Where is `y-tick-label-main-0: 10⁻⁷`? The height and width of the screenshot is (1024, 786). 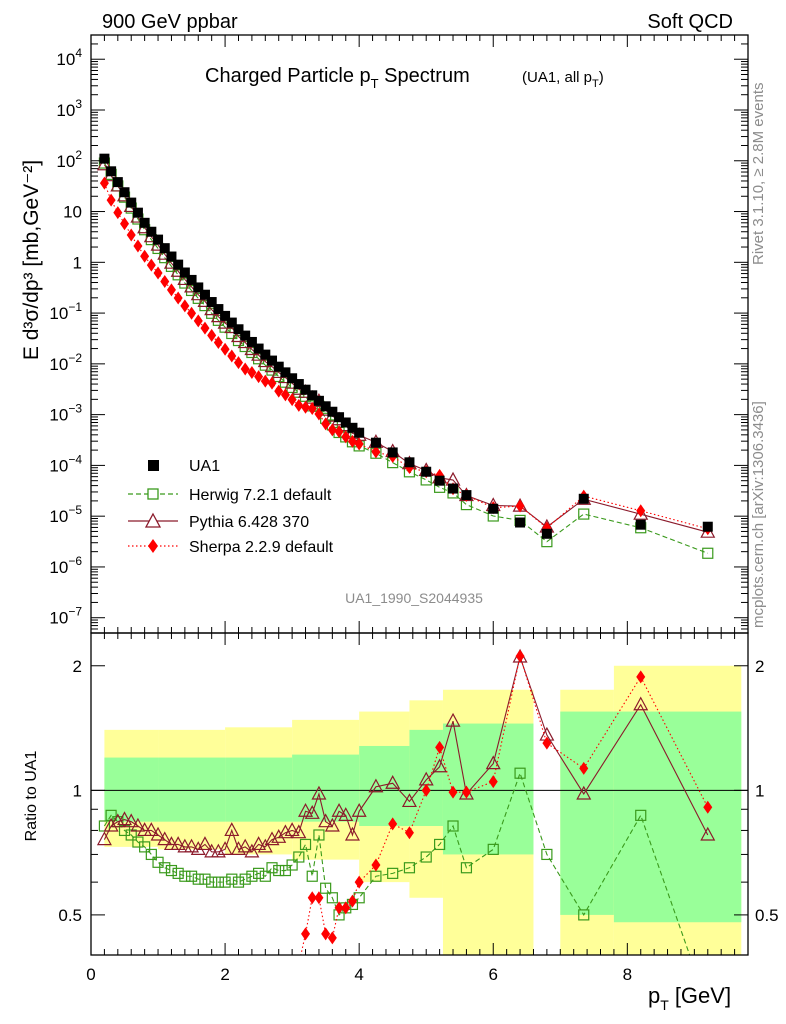
y-tick-label-main-0: 10⁻⁷ is located at coordinates (65, 616).